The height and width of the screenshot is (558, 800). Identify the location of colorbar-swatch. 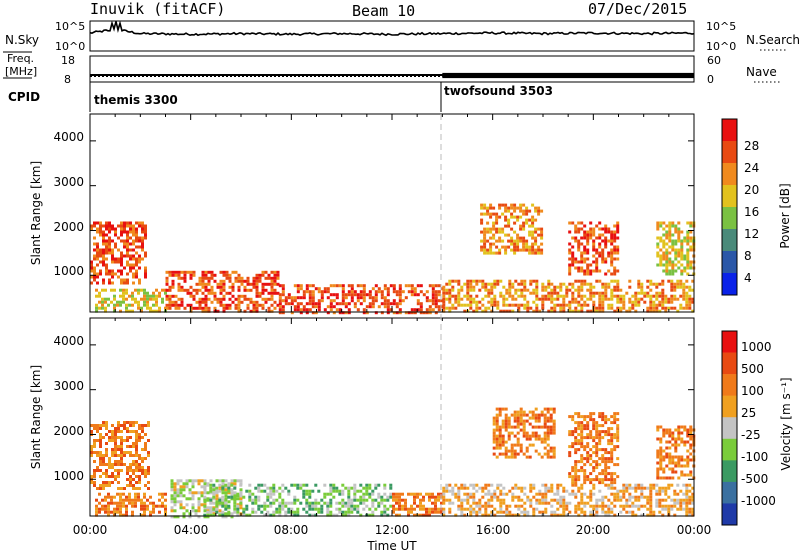
(729, 342).